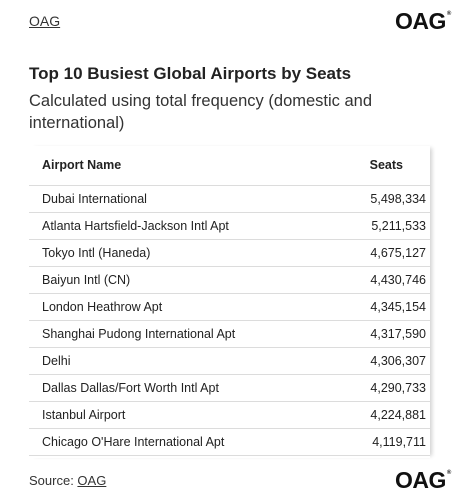 The height and width of the screenshot is (500, 458). What do you see at coordinates (133, 442) in the screenshot?
I see `airport-name-cell: Chicago O'Hare International Apt` at bounding box center [133, 442].